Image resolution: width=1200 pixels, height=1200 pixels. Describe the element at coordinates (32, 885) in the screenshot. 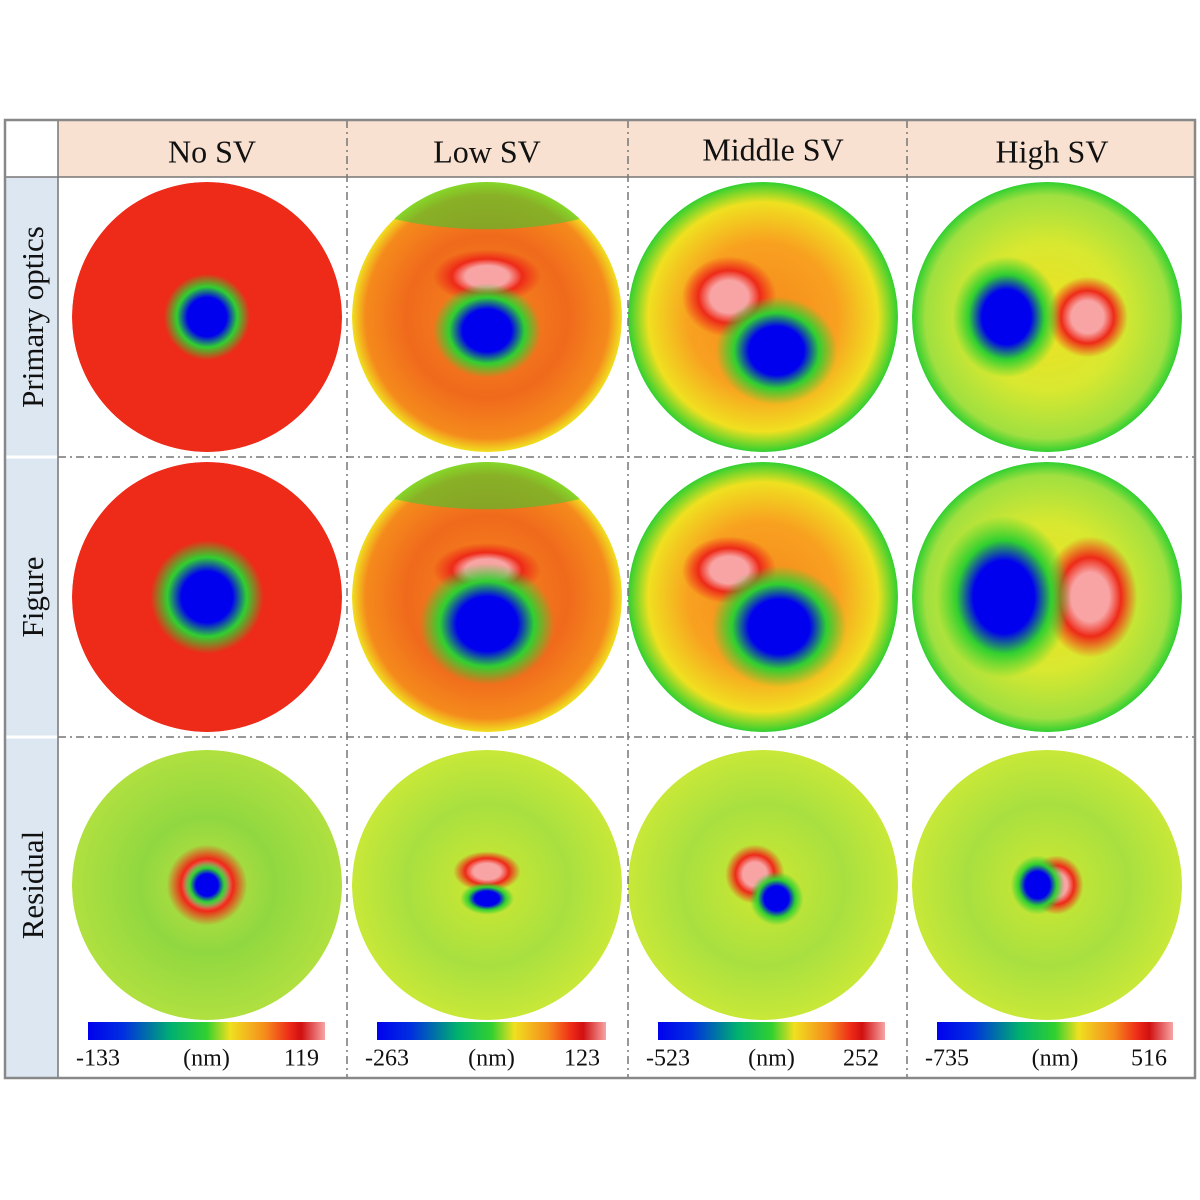

I see `row-label: Residual` at that location.